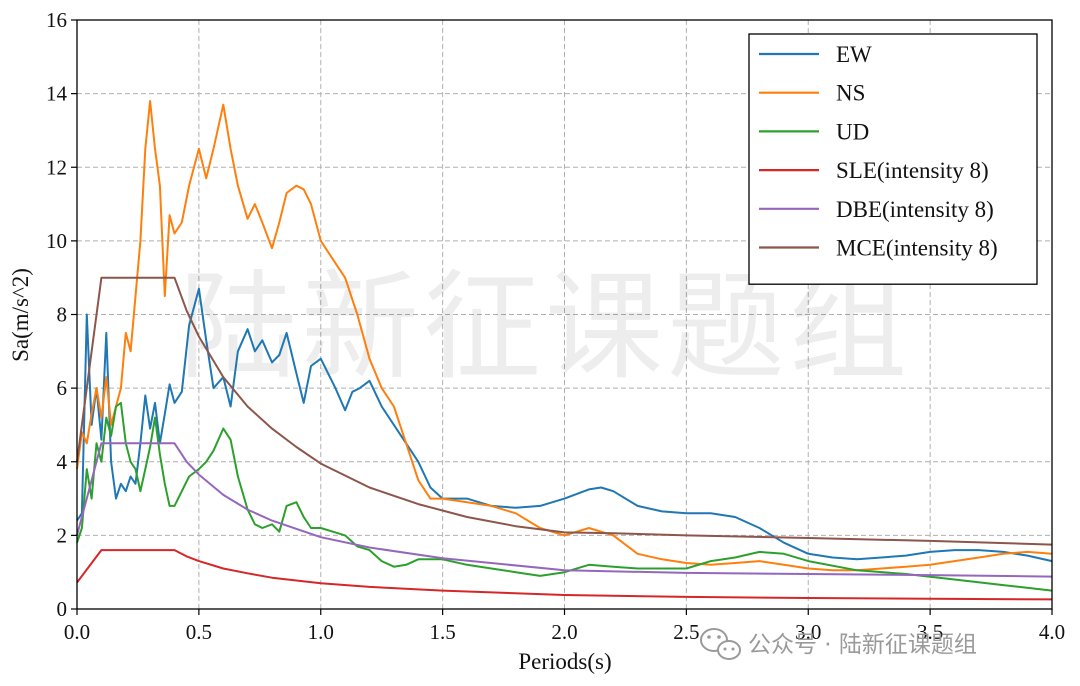 The width and height of the screenshot is (1080, 686). Describe the element at coordinates (1052, 632) in the screenshot. I see `x-tick-label: 4.0` at that location.